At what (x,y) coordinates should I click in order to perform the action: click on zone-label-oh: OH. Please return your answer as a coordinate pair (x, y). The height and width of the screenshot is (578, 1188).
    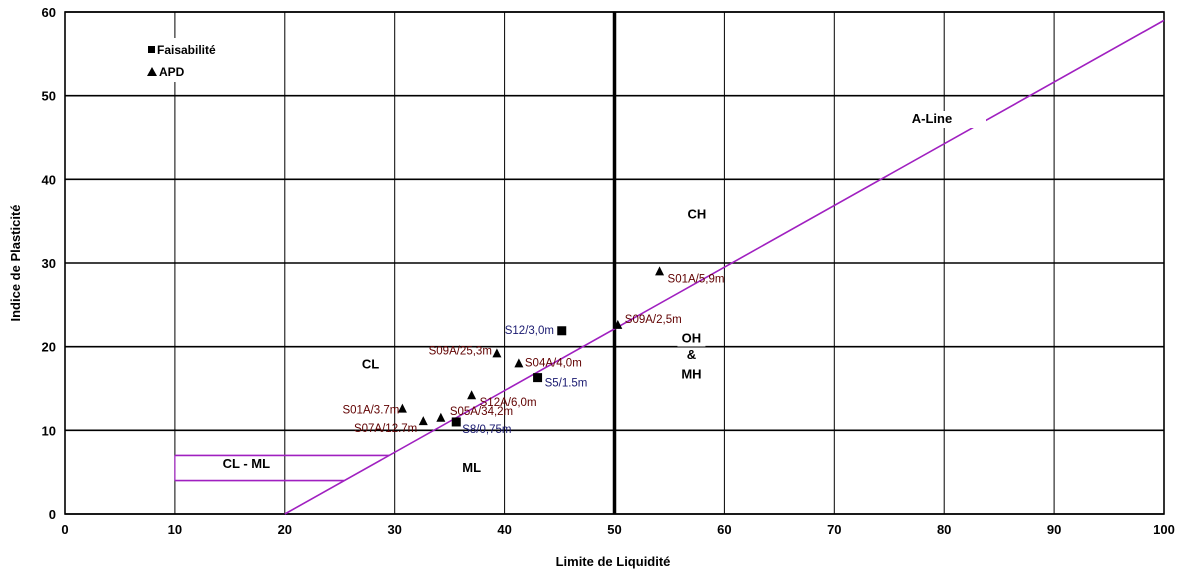
    Looking at the image, I should click on (692, 337).